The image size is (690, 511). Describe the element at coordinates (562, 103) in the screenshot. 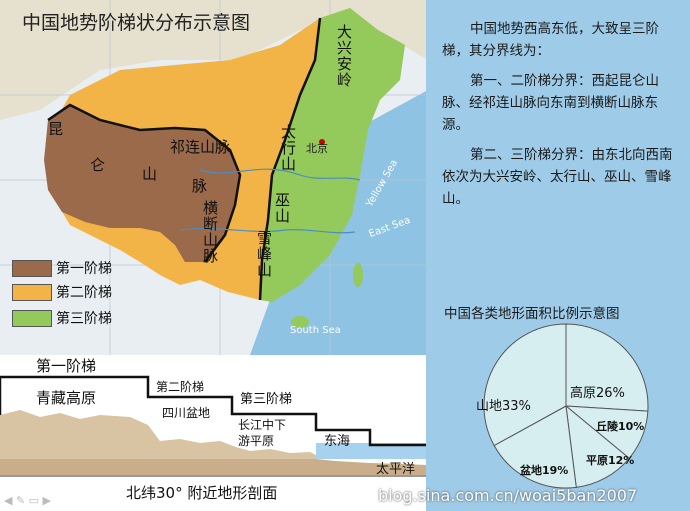

I see `description-line1: 第一、二阶梯分界：西起昆仑山脉、经祁连山脉向东南到横断山脉东源。` at that location.